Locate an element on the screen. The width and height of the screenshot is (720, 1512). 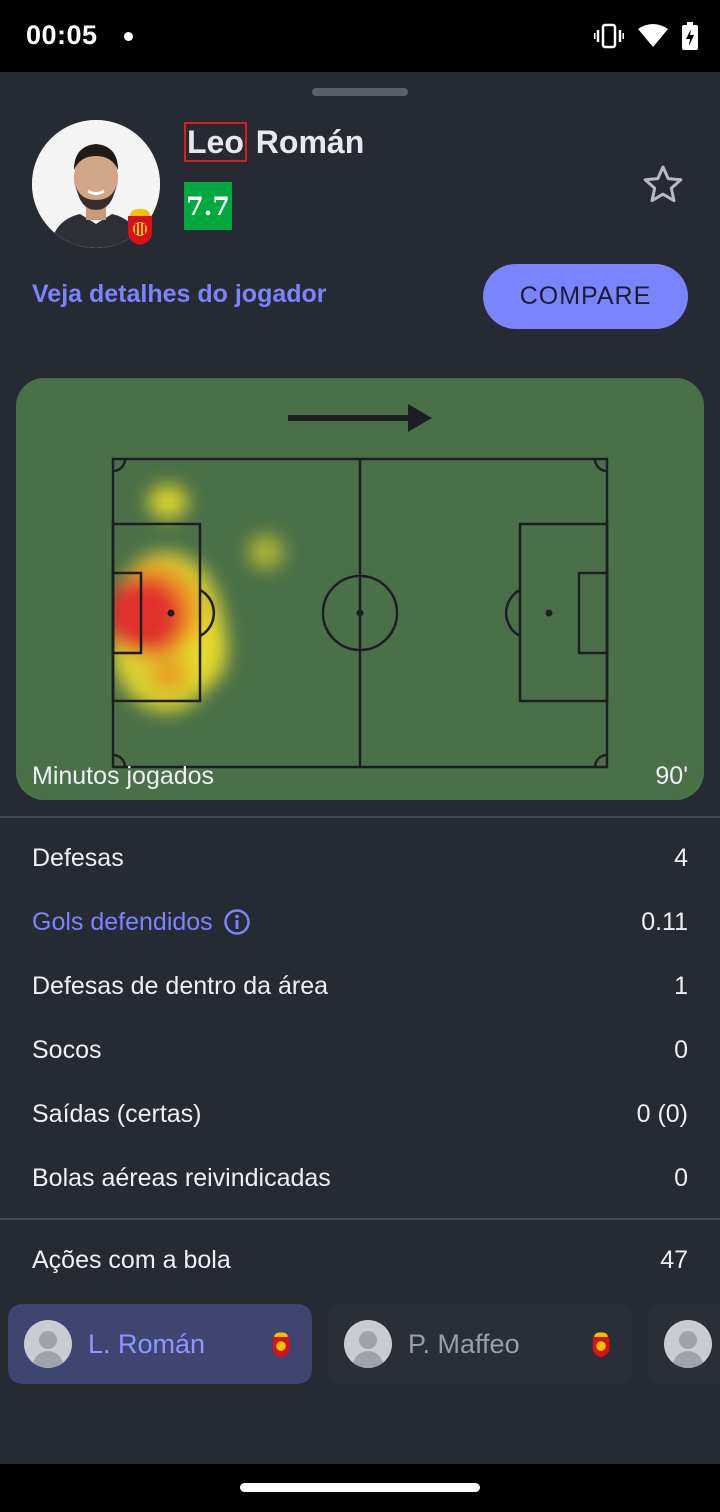
vibrate-icon is located at coordinates (609, 36).